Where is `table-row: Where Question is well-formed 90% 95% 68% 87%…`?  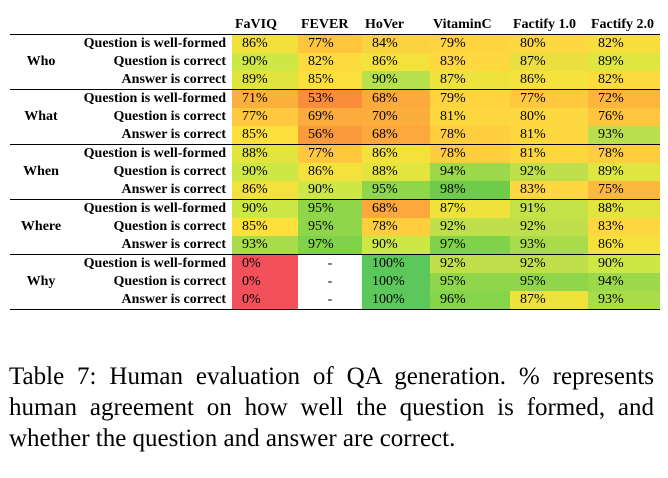 table-row: Where Question is well-formed 90% 95% 68% 87%… is located at coordinates (335, 227).